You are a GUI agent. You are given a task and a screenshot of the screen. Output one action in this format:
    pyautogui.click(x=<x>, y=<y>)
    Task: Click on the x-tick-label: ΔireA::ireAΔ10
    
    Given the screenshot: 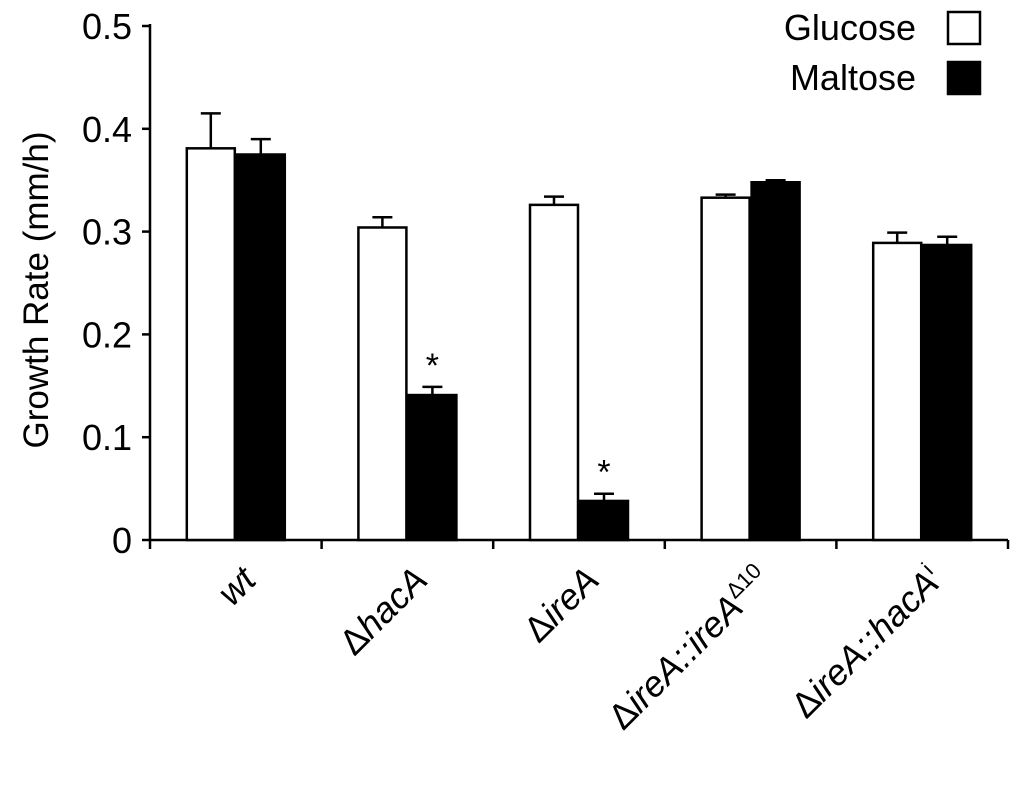 What is the action you would take?
    pyautogui.click(x=688, y=647)
    